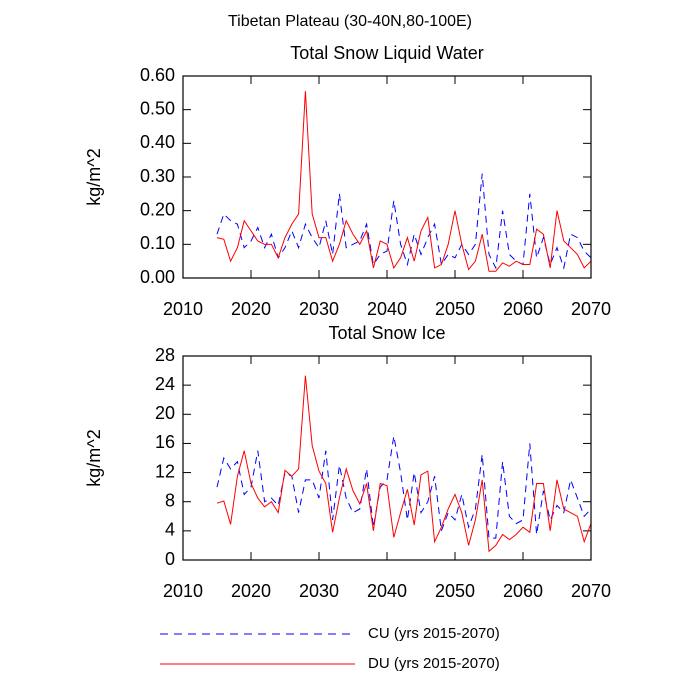  I want to click on panel-title: Total Snow Liquid Water, so click(386, 53).